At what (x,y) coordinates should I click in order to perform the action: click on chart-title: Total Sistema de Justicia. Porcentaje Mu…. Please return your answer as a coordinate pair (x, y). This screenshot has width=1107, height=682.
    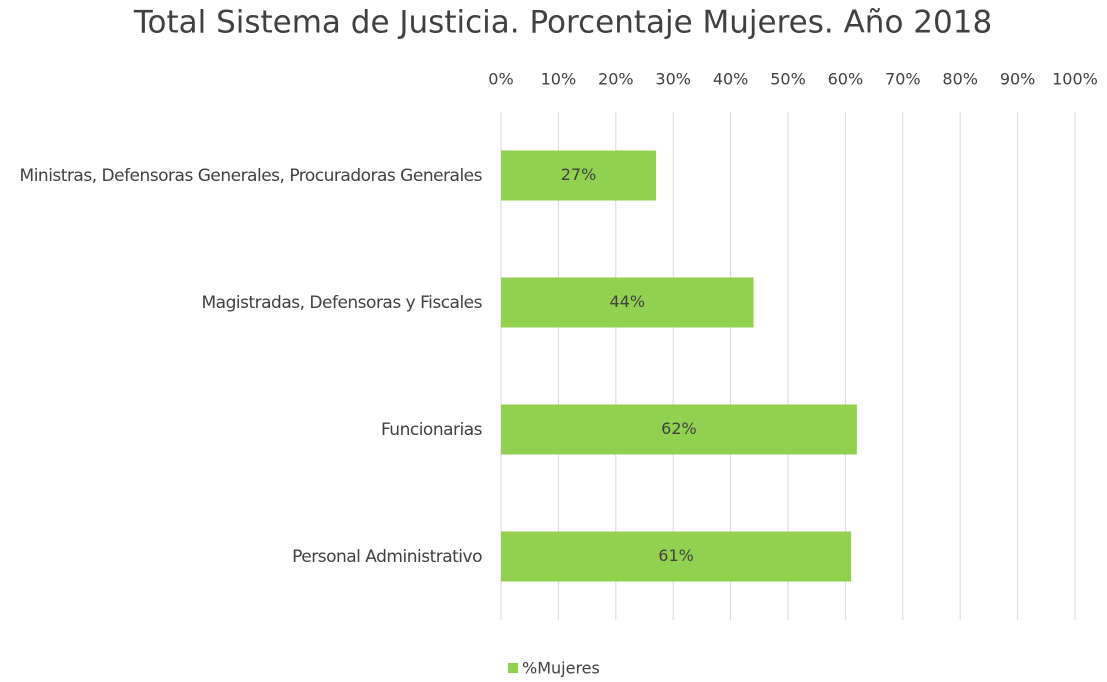
    Looking at the image, I should click on (562, 23).